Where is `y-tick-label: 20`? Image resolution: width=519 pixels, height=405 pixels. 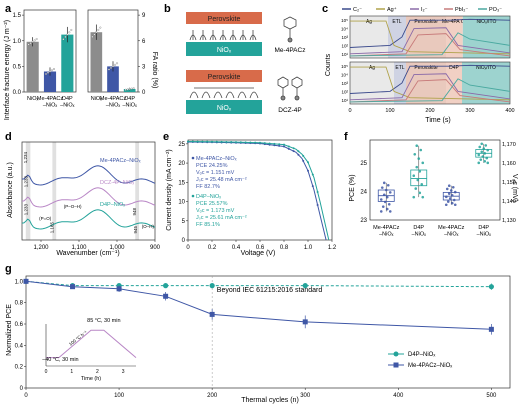
y-tick-label: 20 is located at coordinates (181, 164).